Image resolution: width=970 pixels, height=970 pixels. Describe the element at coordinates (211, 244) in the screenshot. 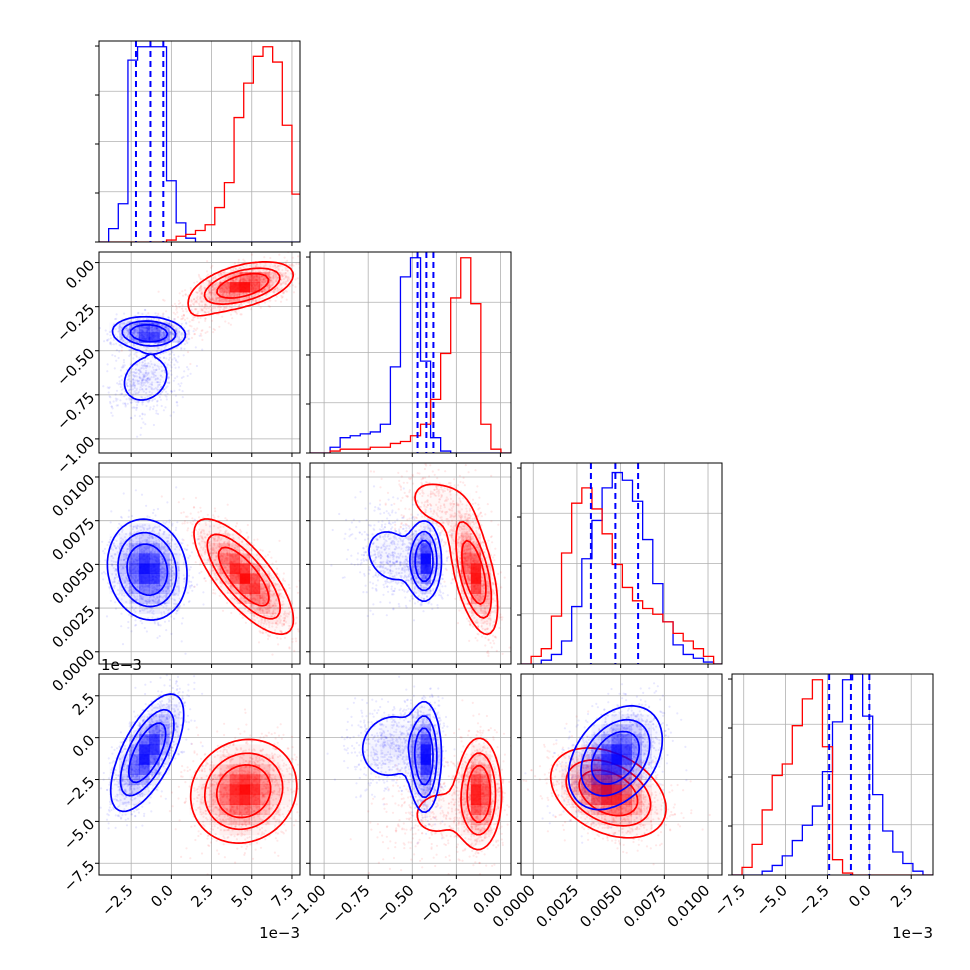

I see `histogram-panel-0-xaxis` at that location.